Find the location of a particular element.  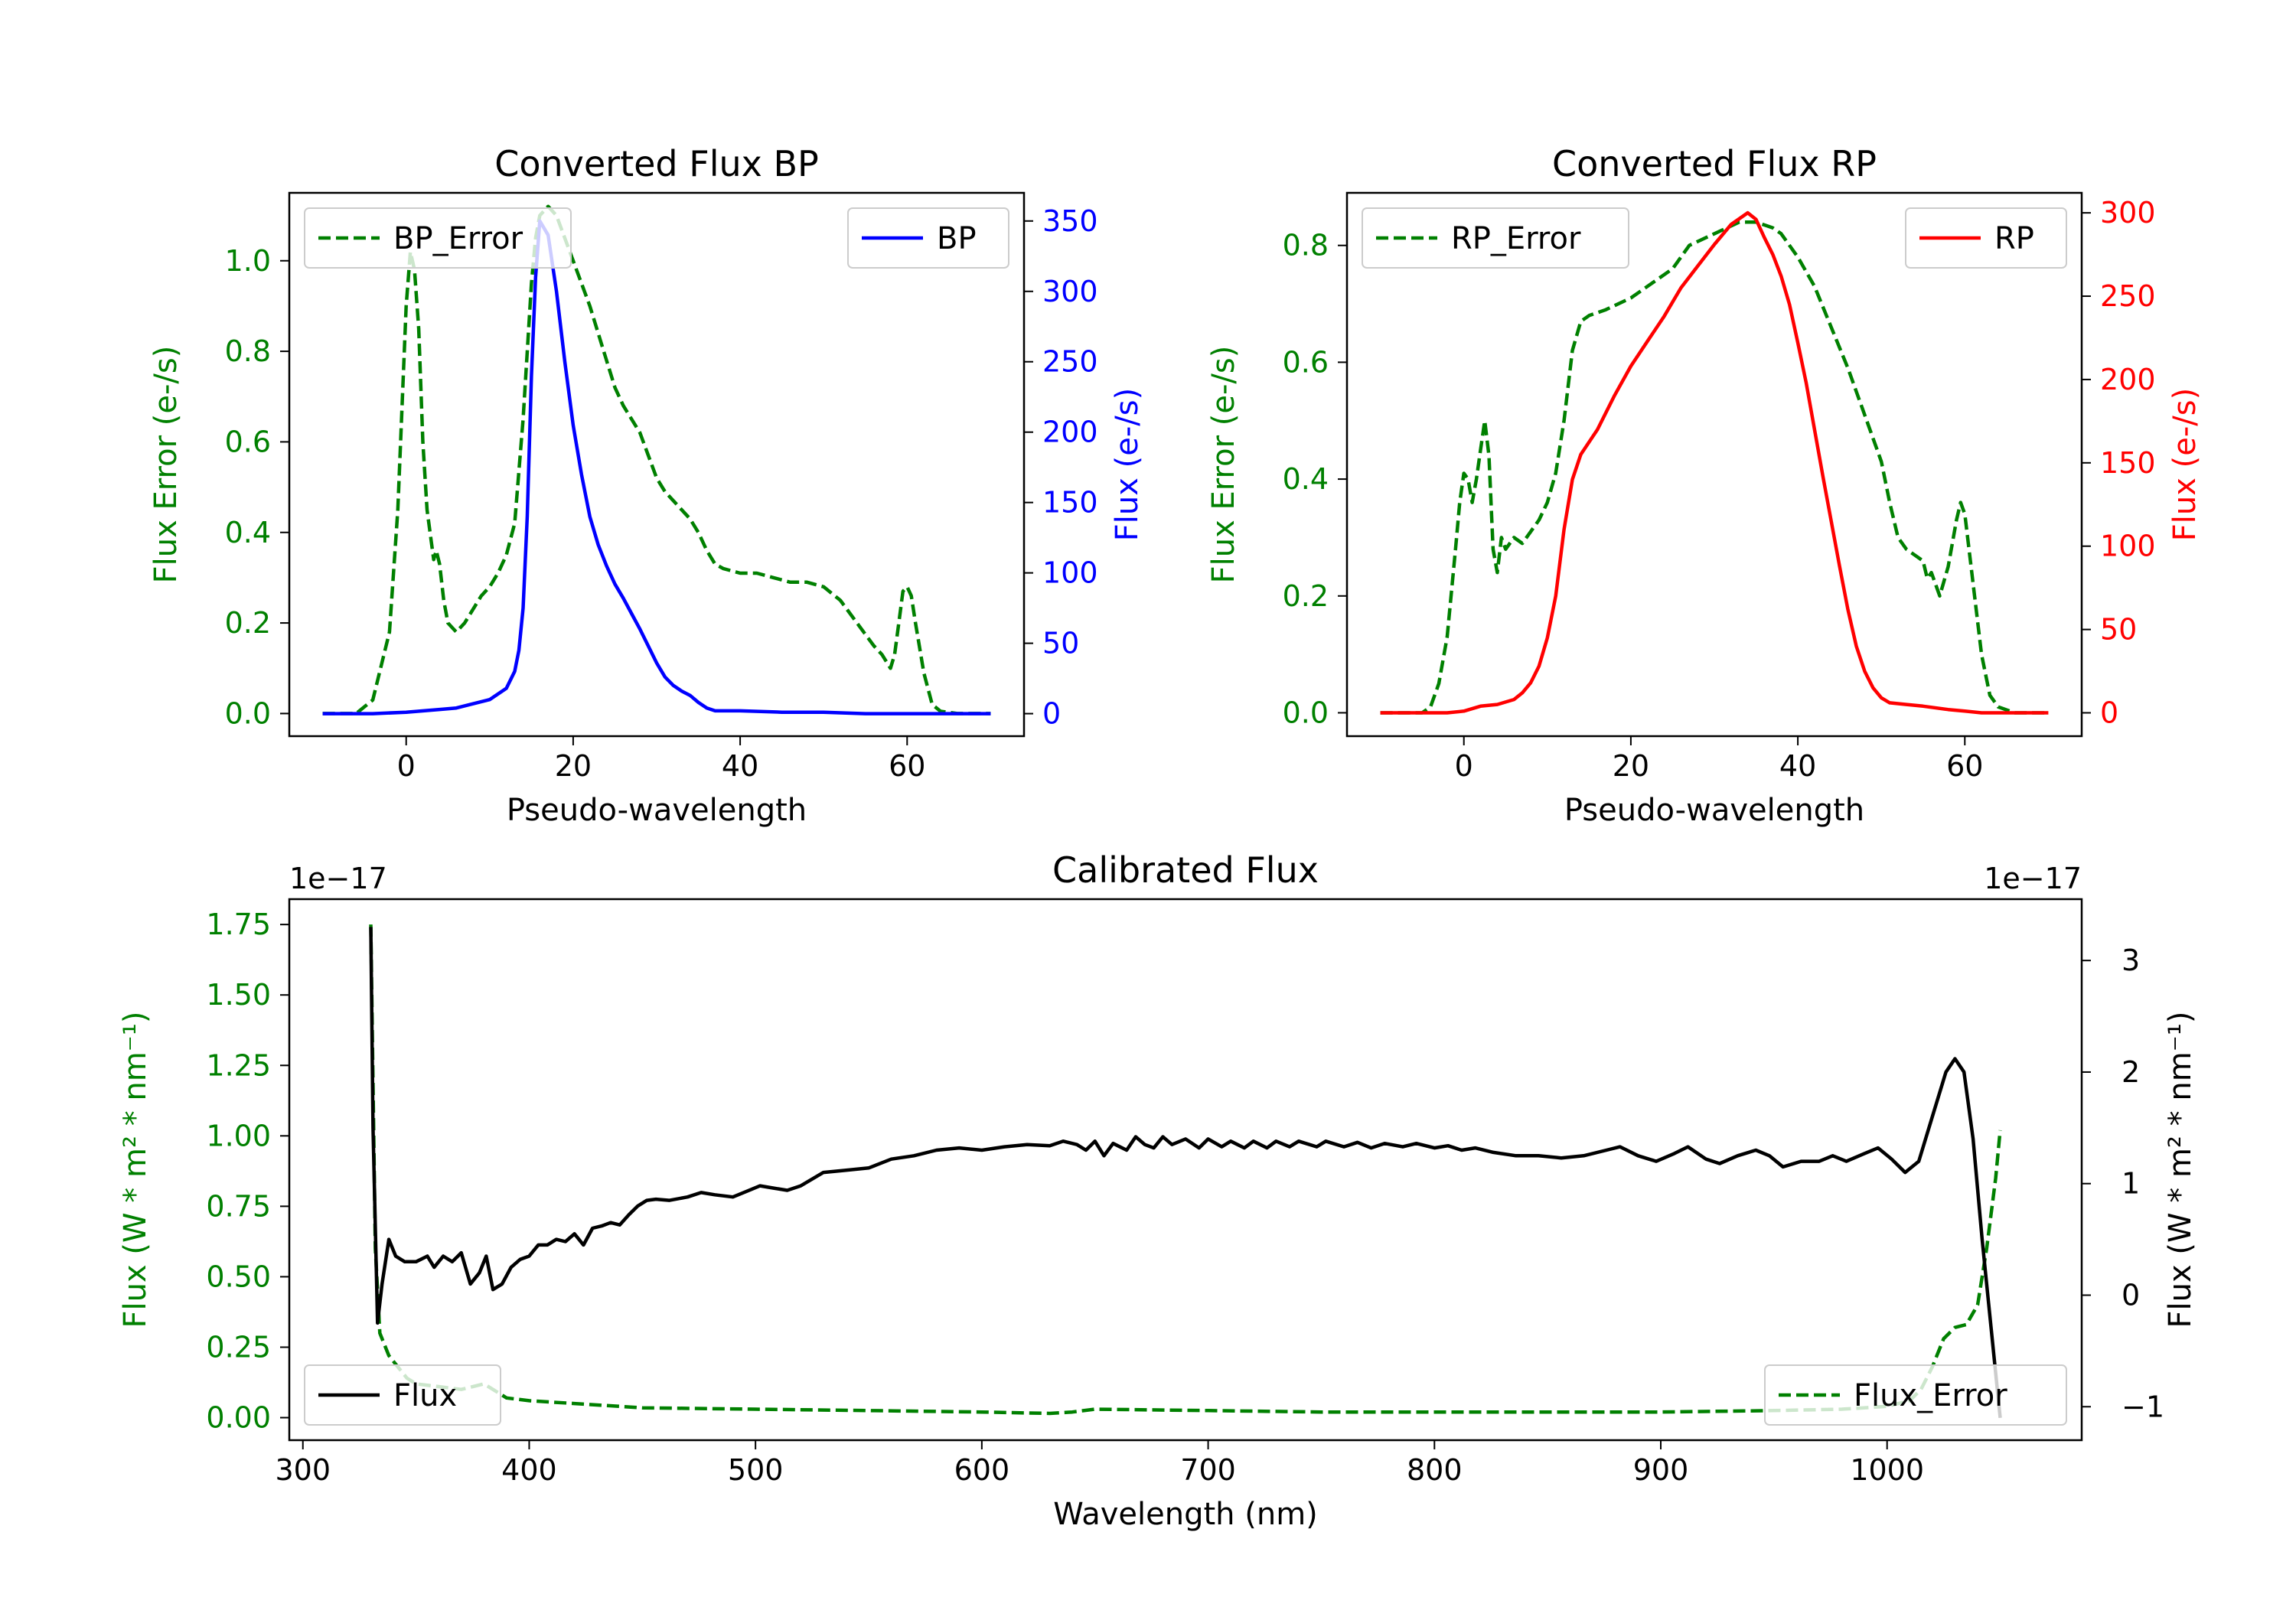

calibrated-right-tick-label: 2 is located at coordinates (2131, 1072).